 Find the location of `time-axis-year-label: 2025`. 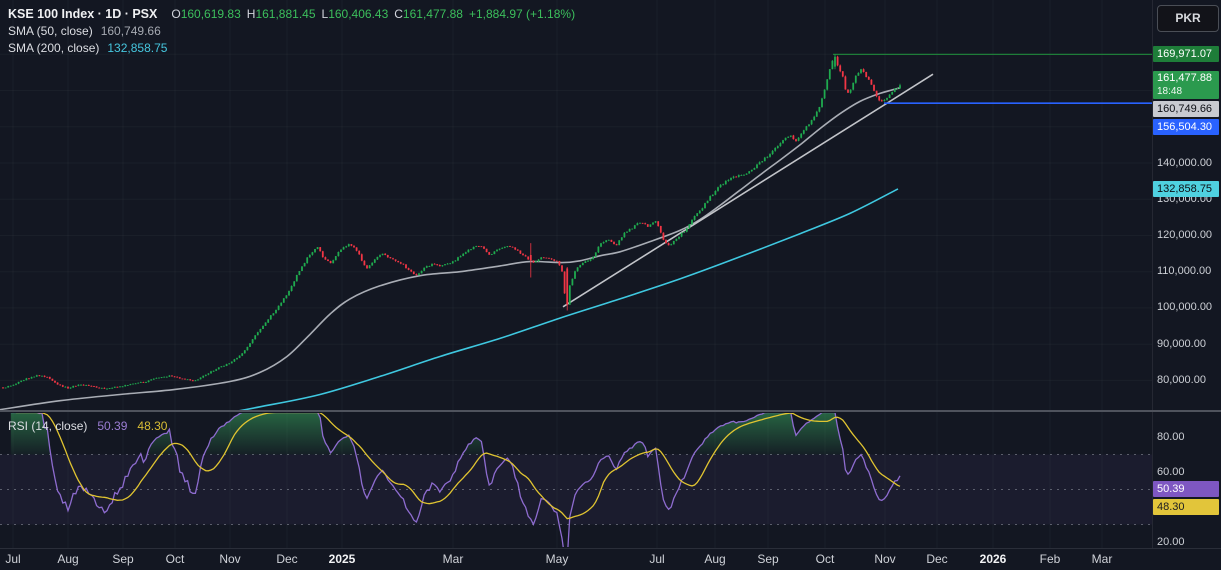

time-axis-year-label: 2025 is located at coordinates (342, 559).